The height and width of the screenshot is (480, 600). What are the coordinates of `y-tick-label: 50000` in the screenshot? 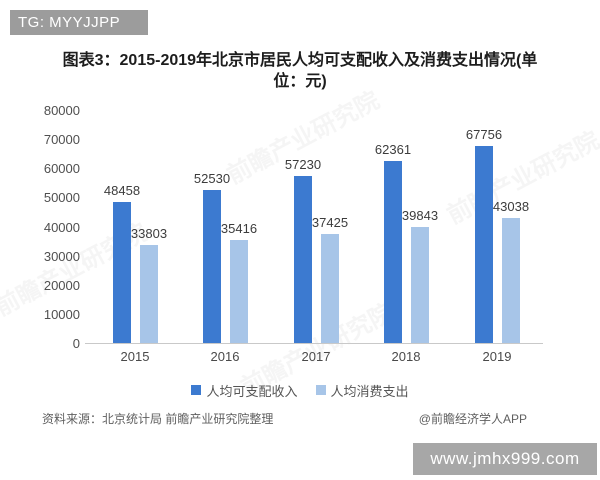 It's located at (61, 197).